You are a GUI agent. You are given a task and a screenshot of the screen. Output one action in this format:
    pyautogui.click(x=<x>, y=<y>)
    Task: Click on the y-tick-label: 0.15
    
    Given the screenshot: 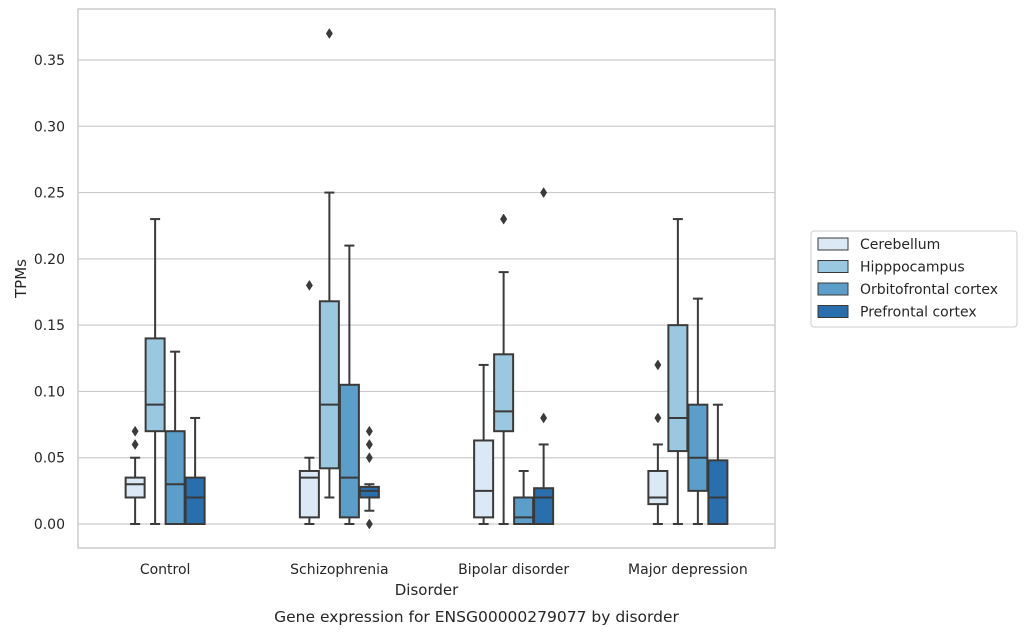 What is the action you would take?
    pyautogui.click(x=49, y=326)
    